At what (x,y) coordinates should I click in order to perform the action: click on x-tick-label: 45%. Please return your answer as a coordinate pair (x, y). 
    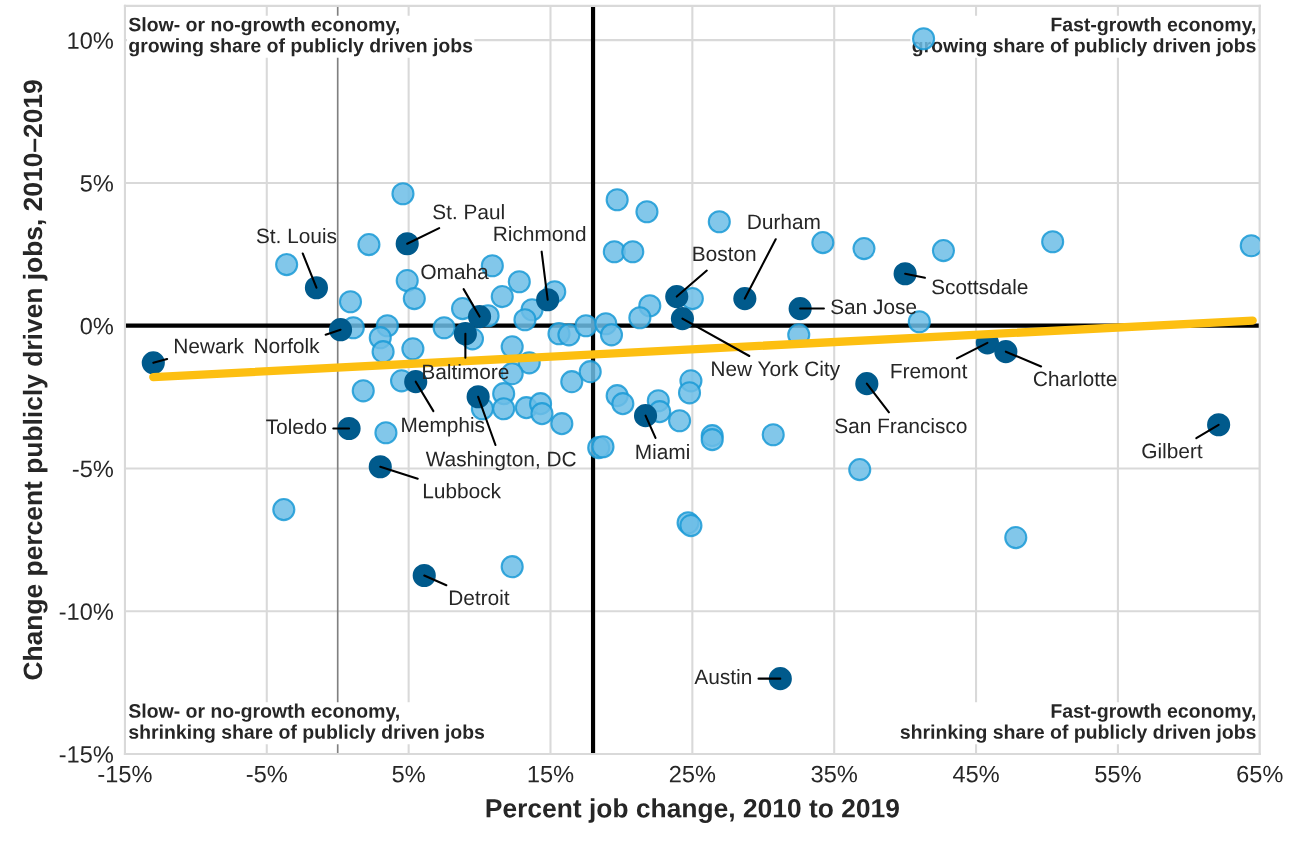
    Looking at the image, I should click on (975, 774).